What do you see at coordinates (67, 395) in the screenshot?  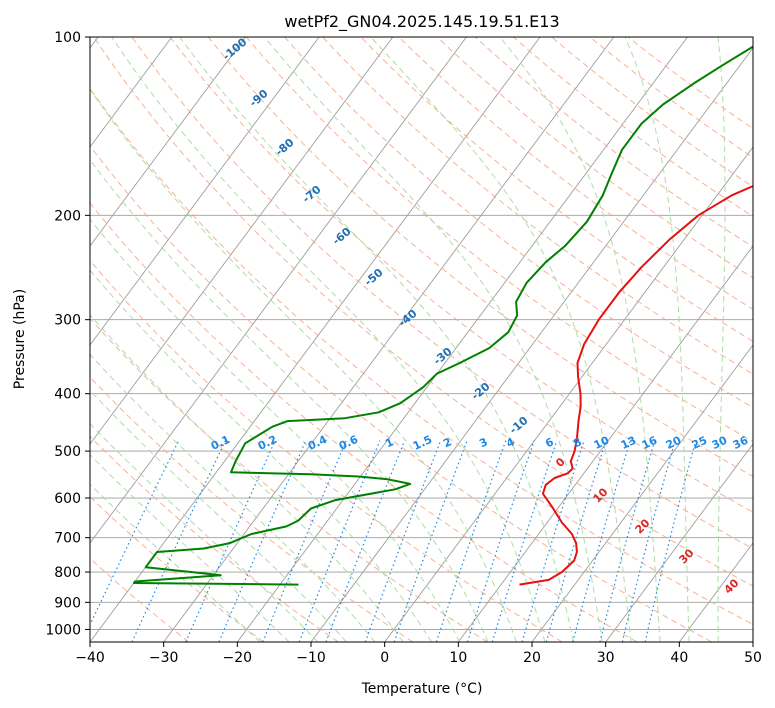 I see `y-tick-label: 400` at bounding box center [67, 395].